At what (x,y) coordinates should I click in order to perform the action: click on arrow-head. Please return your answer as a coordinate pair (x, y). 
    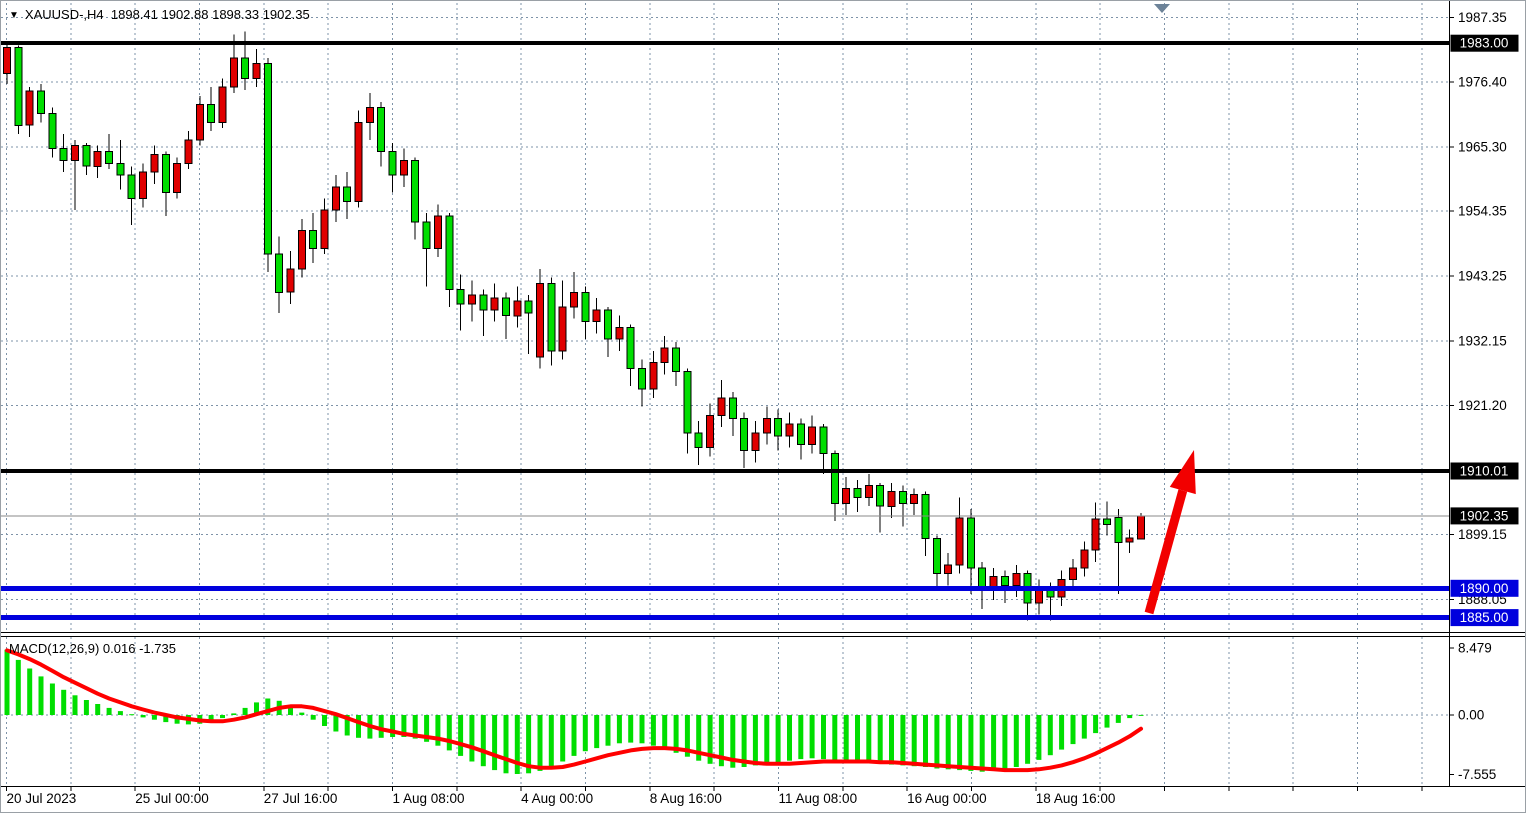
    Looking at the image, I should click on (1182, 472).